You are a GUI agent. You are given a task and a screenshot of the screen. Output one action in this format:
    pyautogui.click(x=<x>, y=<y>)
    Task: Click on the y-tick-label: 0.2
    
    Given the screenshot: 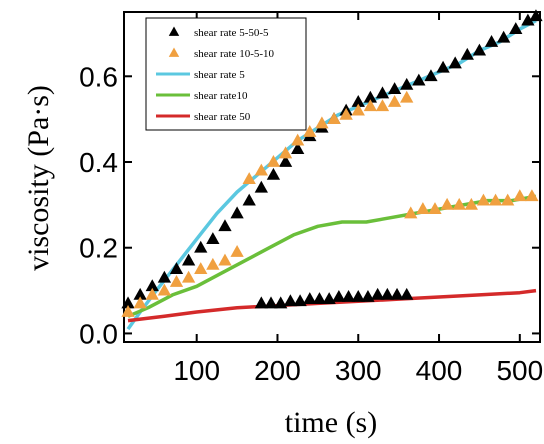 What is the action you would take?
    pyautogui.click(x=98, y=248)
    